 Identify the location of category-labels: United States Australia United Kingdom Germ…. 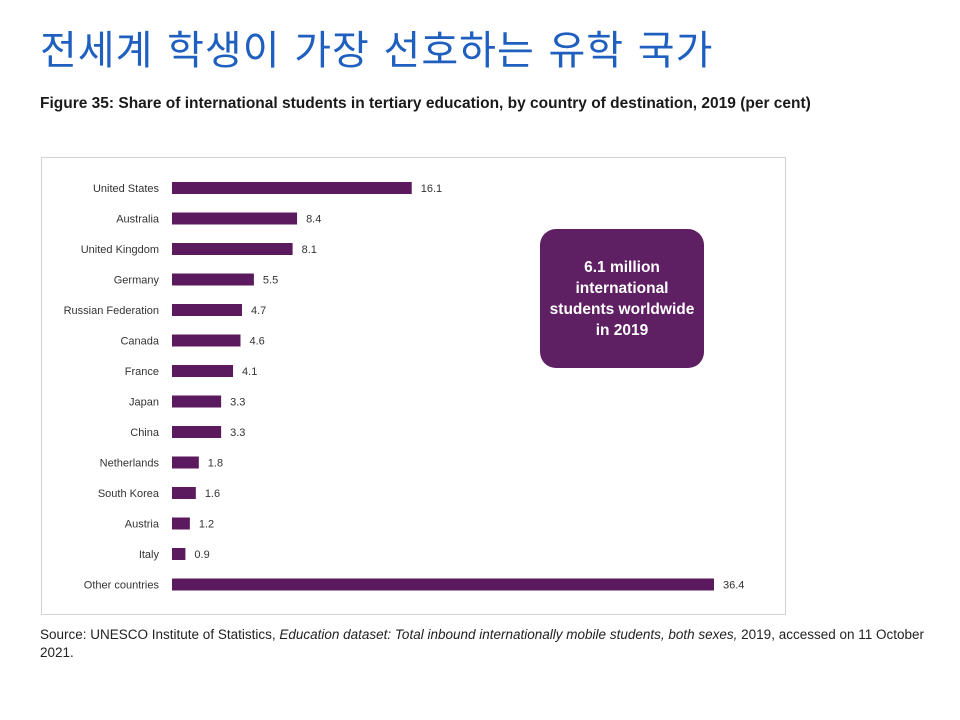
(112, 387).